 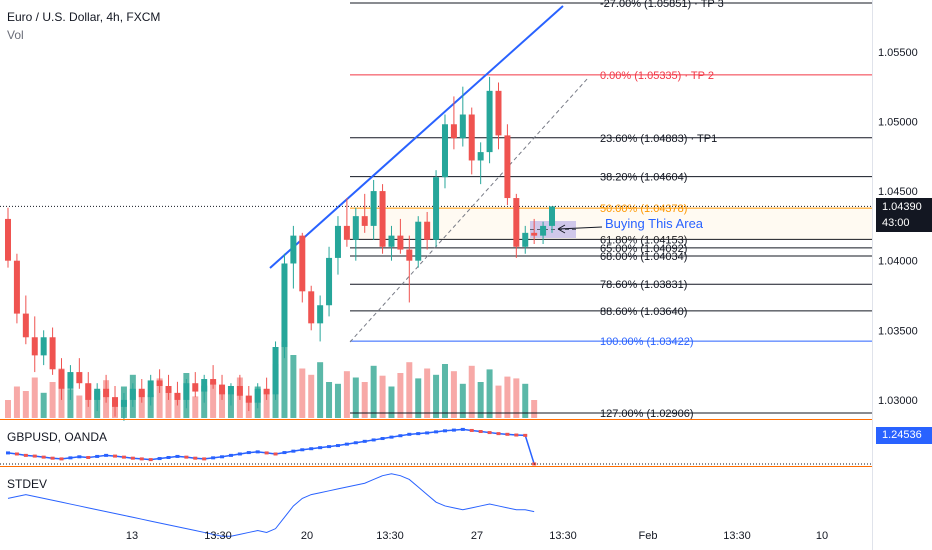 I want to click on buying-area-annotation: Buying This Area, so click(x=654, y=223).